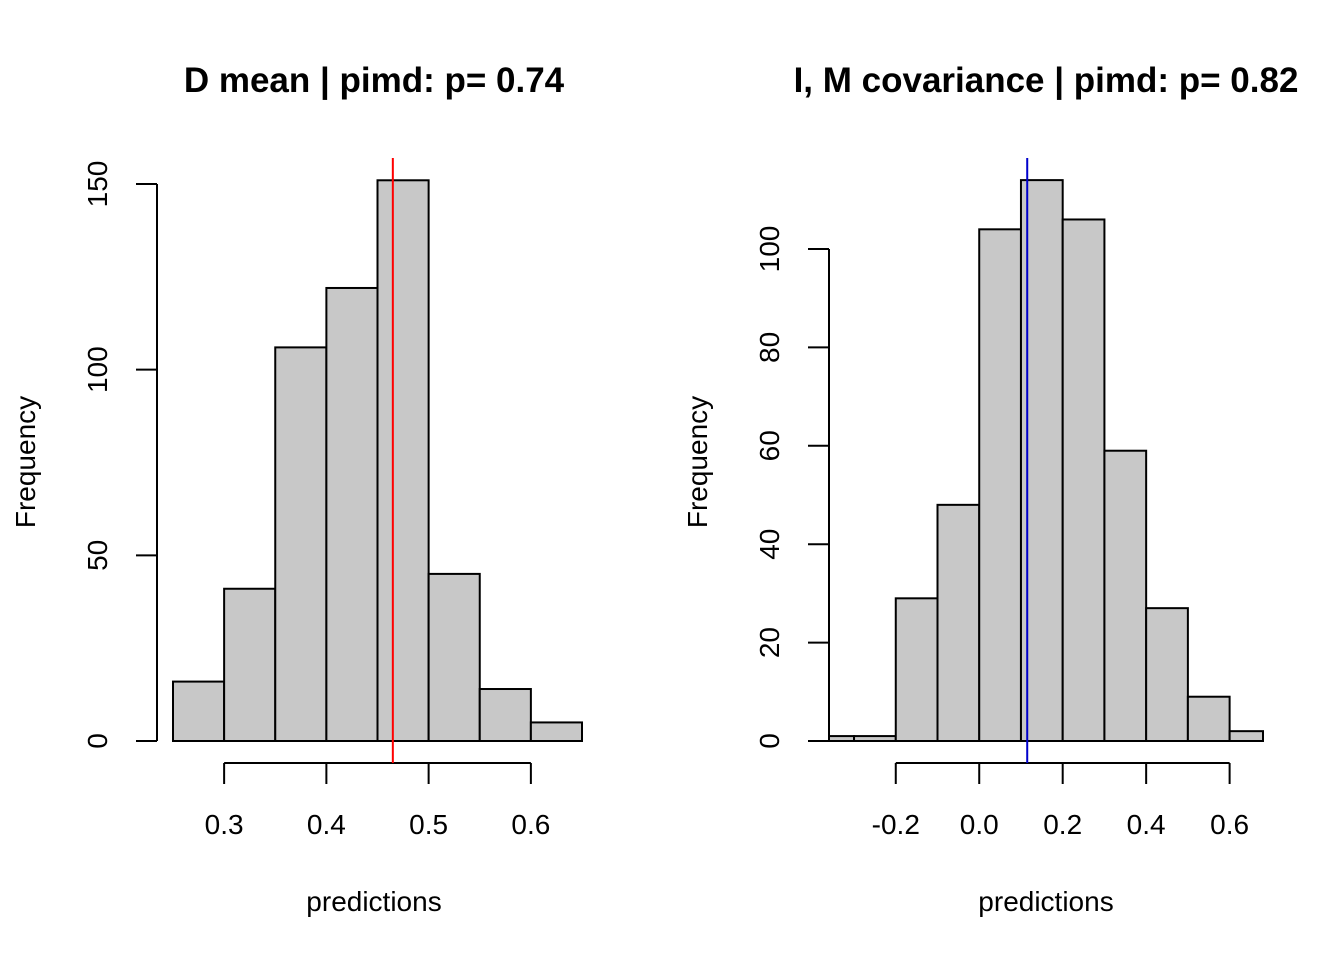 The width and height of the screenshot is (1344, 960). What do you see at coordinates (1060, 801) in the screenshot?
I see `x-axis: -0.2 0.0 0.2 0.4 0.6` at bounding box center [1060, 801].